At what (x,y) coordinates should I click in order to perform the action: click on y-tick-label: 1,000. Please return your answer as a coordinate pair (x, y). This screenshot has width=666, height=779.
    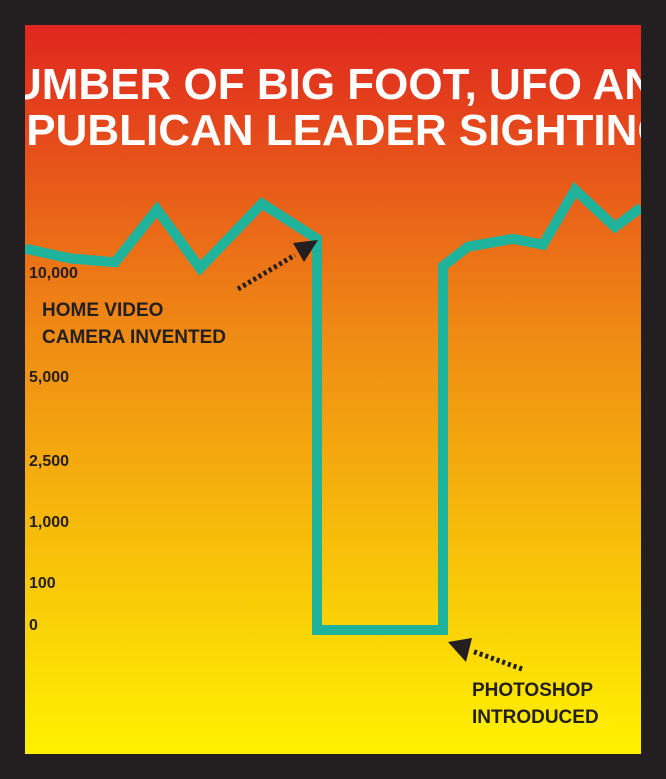
    Looking at the image, I should click on (49, 522).